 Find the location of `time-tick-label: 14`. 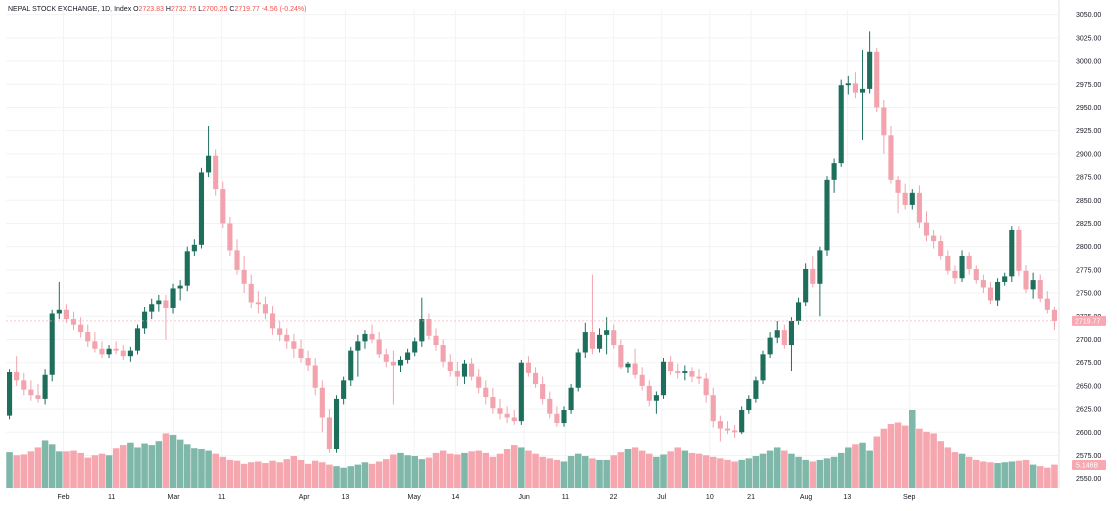

time-tick-label: 14 is located at coordinates (456, 497).